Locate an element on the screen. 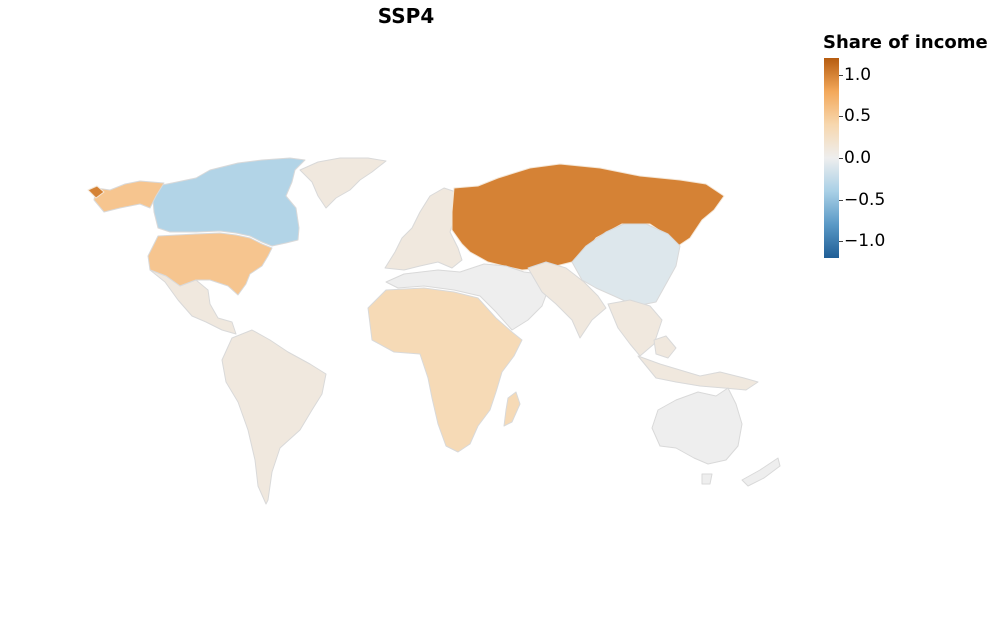  legend-tick-label: 0.0 is located at coordinates (858, 158).